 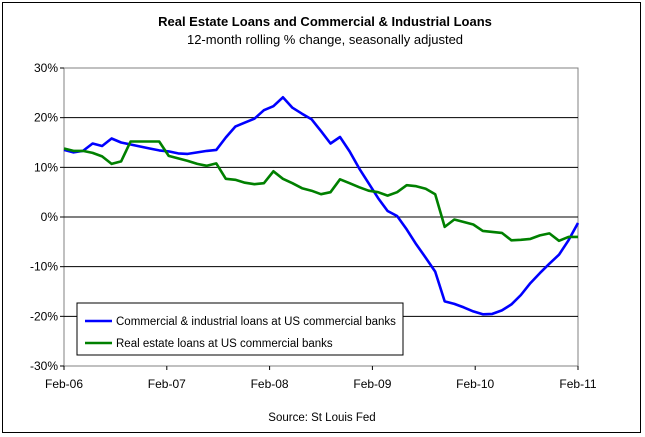 I want to click on x-tick-label: Feb-09, so click(x=372, y=384).